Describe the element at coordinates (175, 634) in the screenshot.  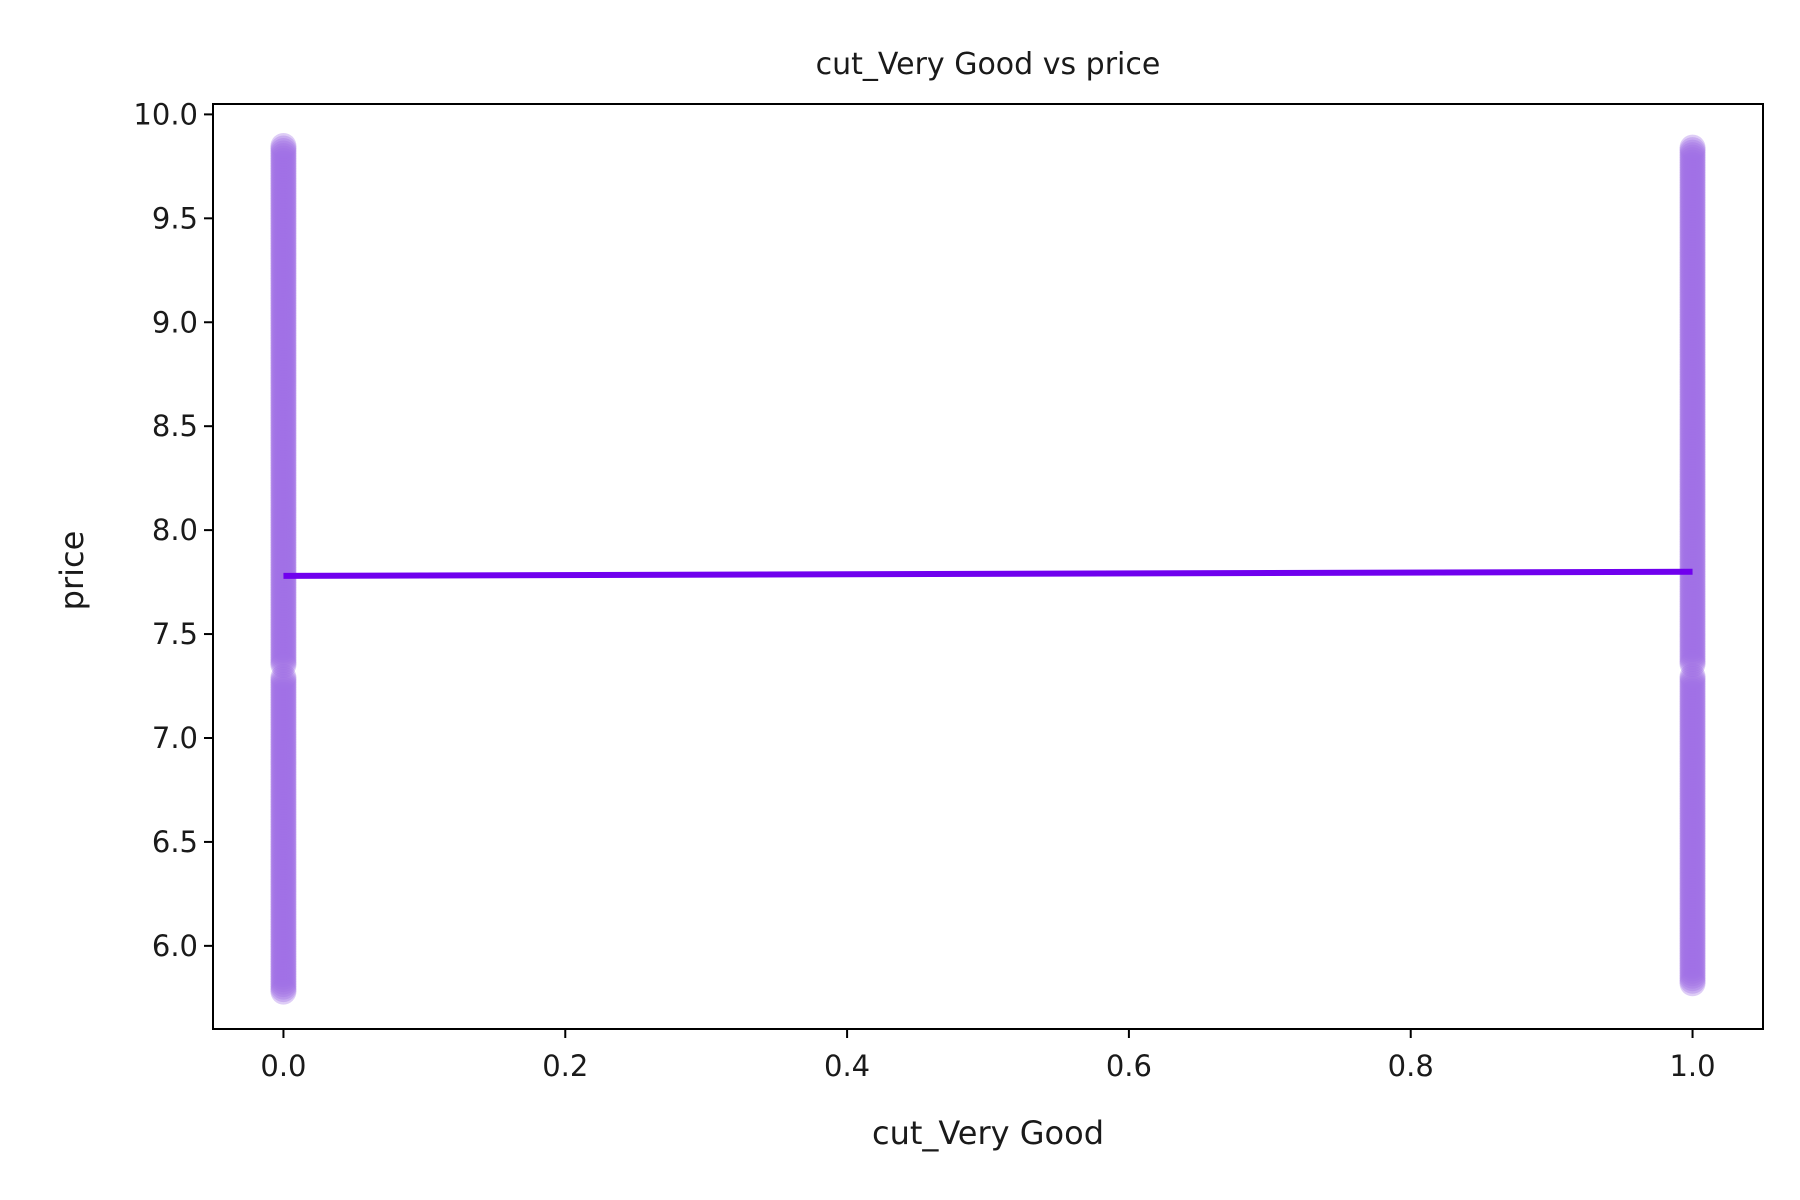
I see `y-tick-label: 7.5` at that location.